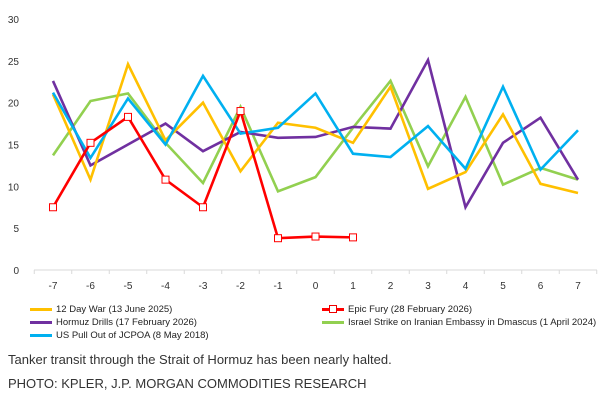 This screenshot has width=603, height=402. I want to click on y-tick-label: 0, so click(16, 271).